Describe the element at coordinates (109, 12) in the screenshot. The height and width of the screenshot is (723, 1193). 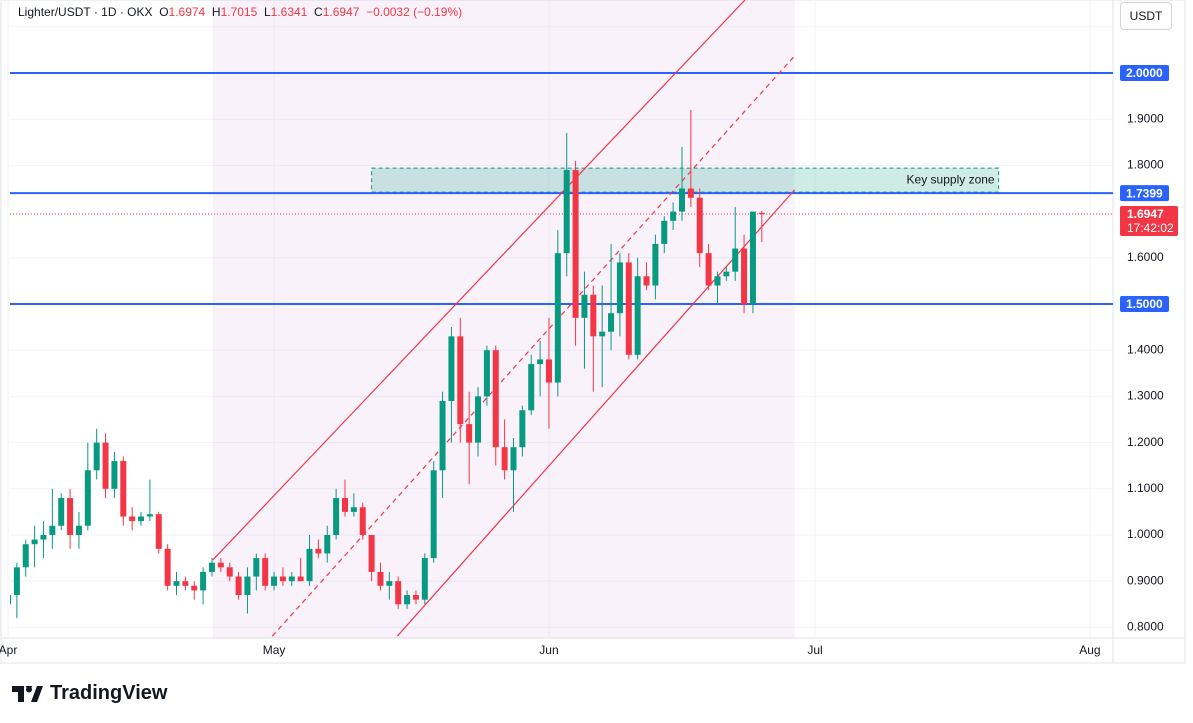
I see `interval: 1D` at that location.